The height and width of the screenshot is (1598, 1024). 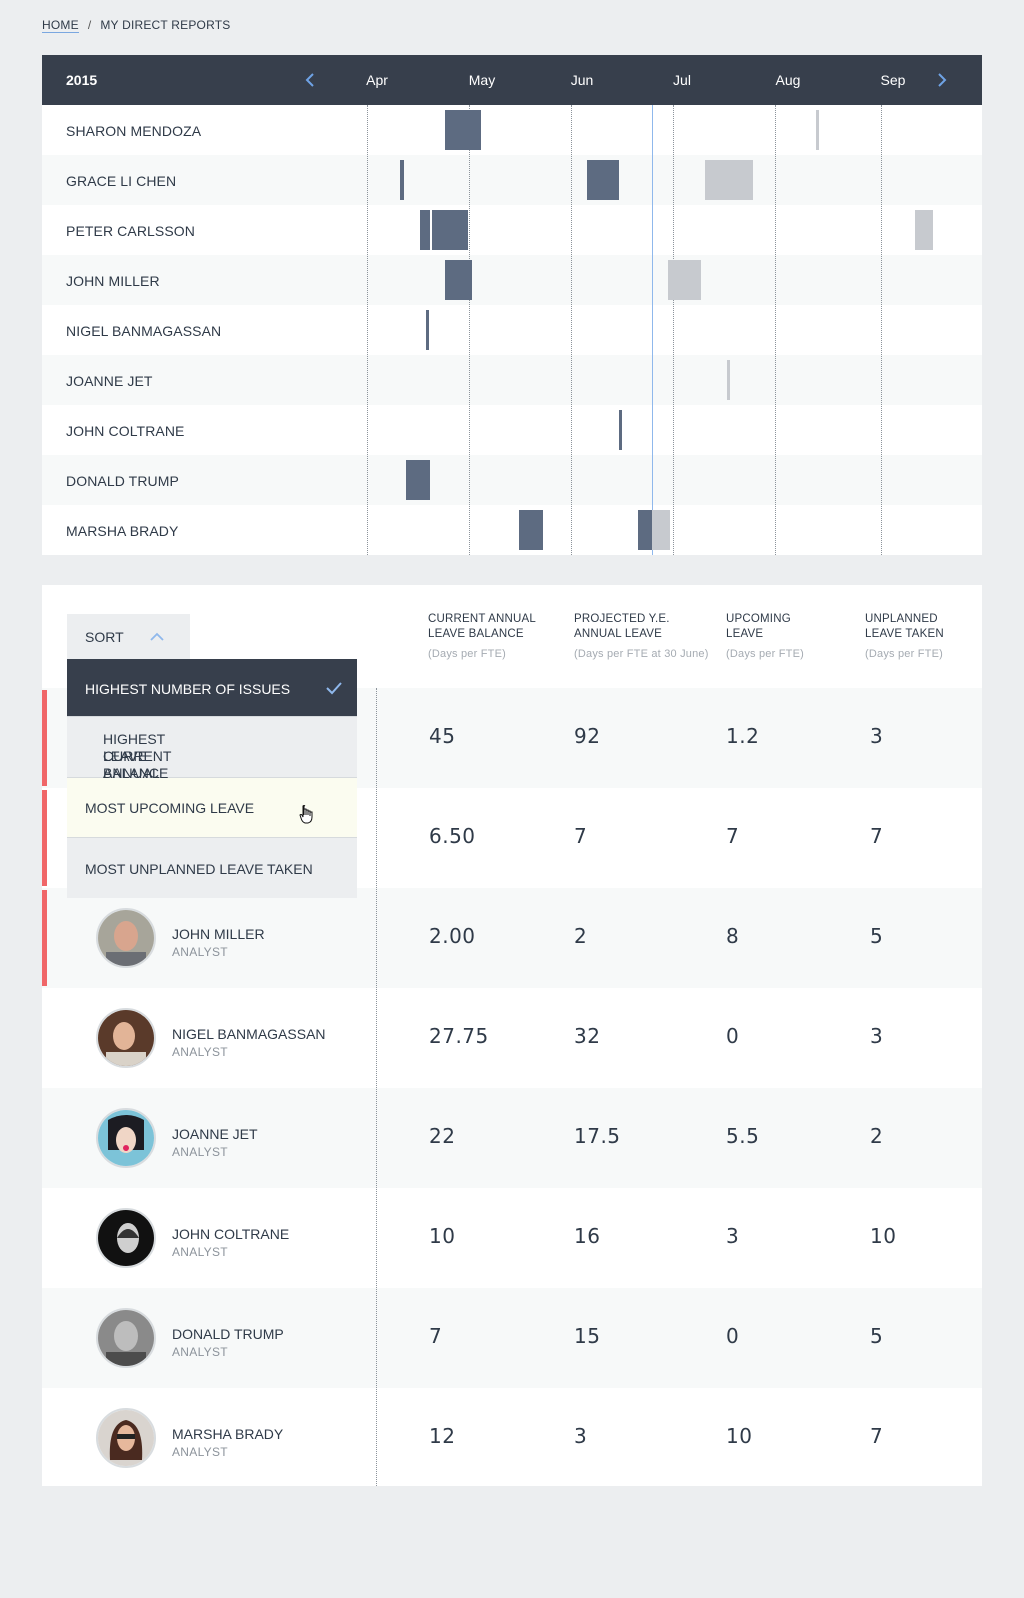 I want to click on employee-name: MARSHA BRADY, so click(x=228, y=1434).